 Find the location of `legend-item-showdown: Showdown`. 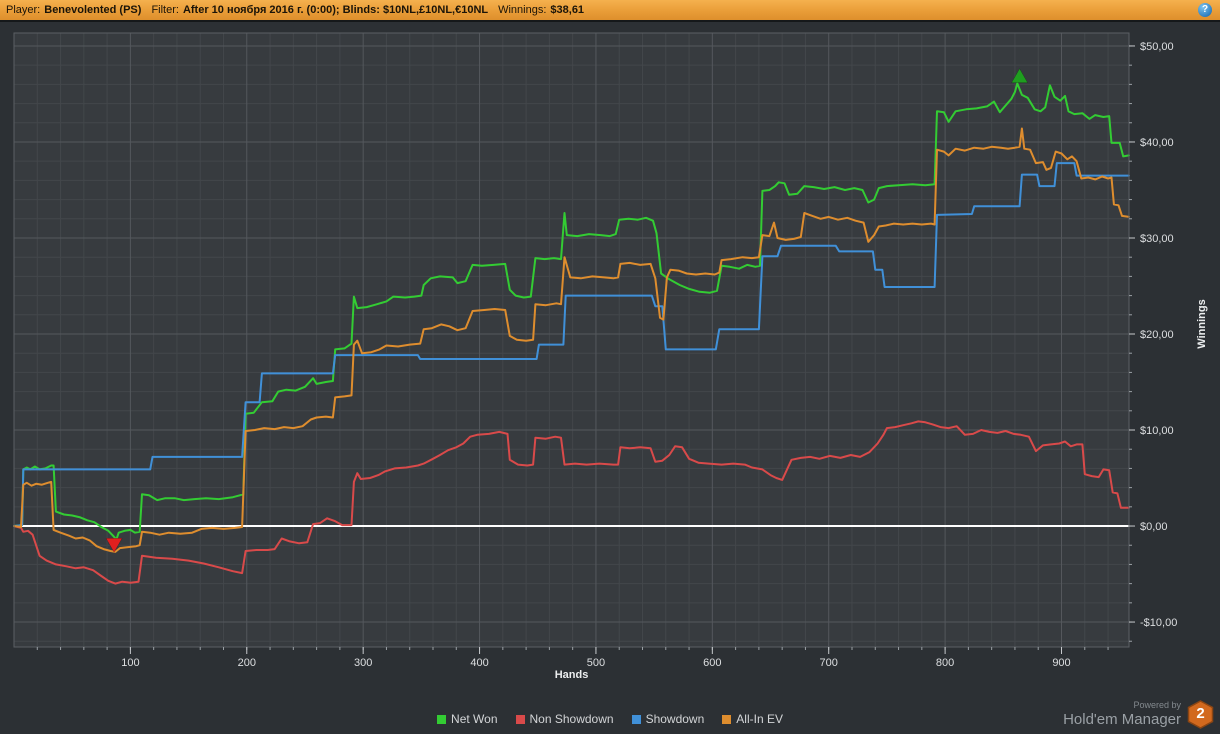

legend-item-showdown: Showdown is located at coordinates (668, 719).